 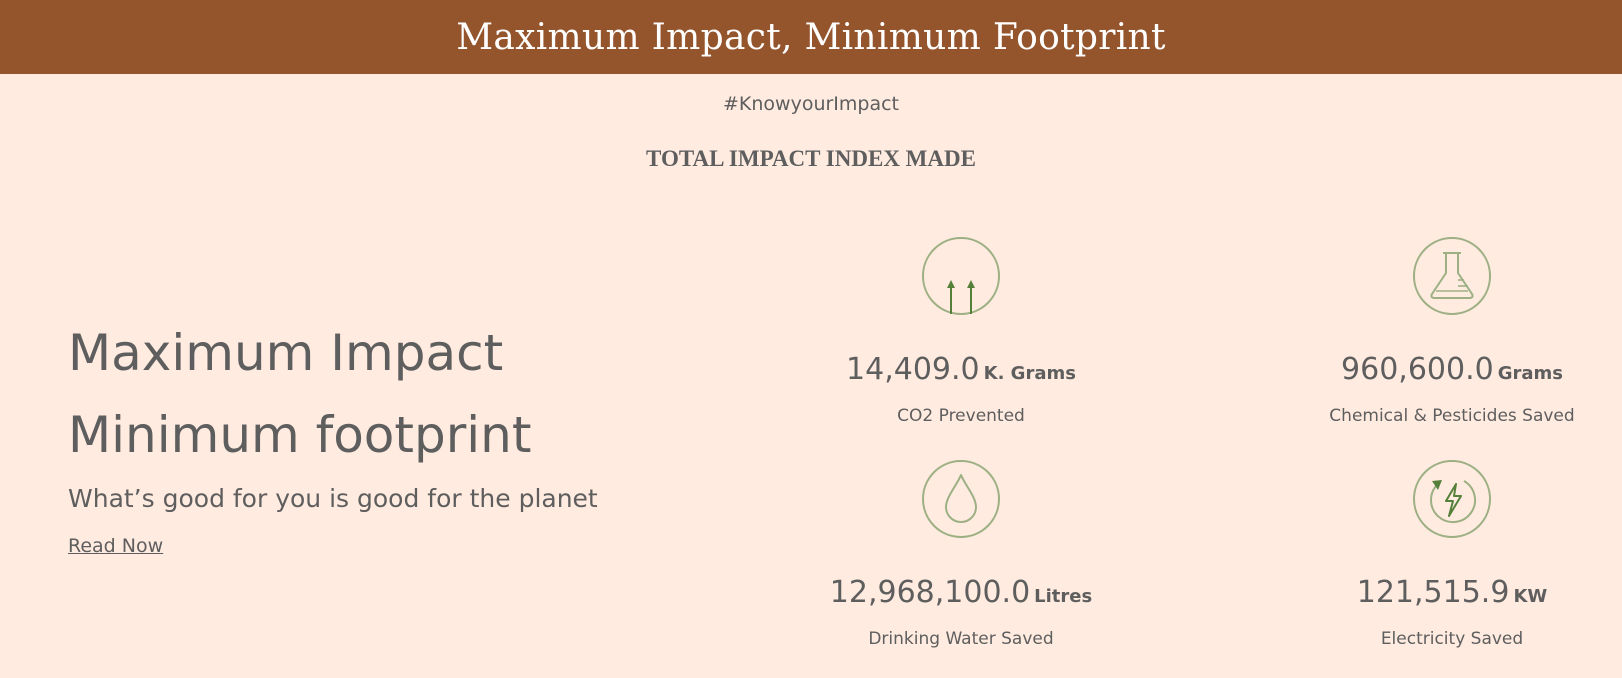 I want to click on co2-arrows-icon, so click(x=961, y=276).